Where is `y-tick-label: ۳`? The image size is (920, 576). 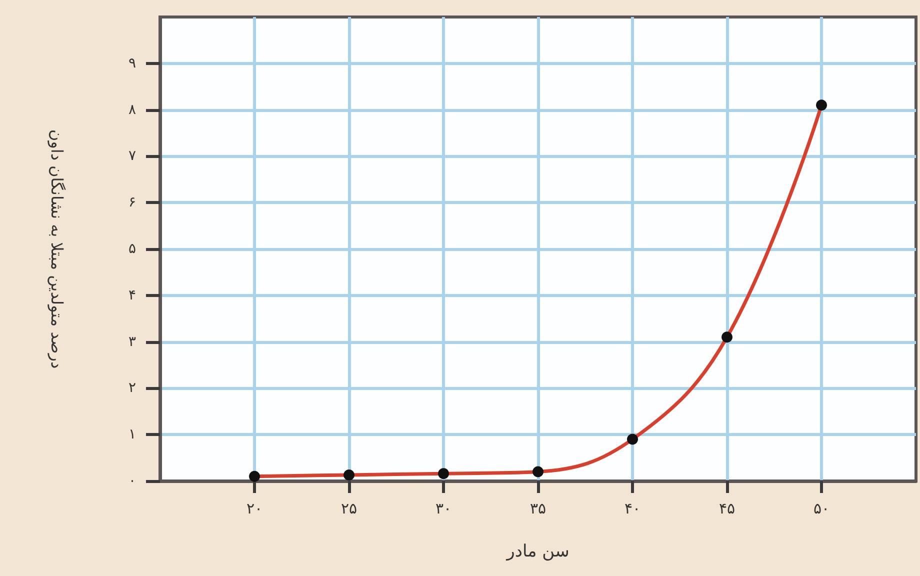
y-tick-label: ۳ is located at coordinates (132, 342).